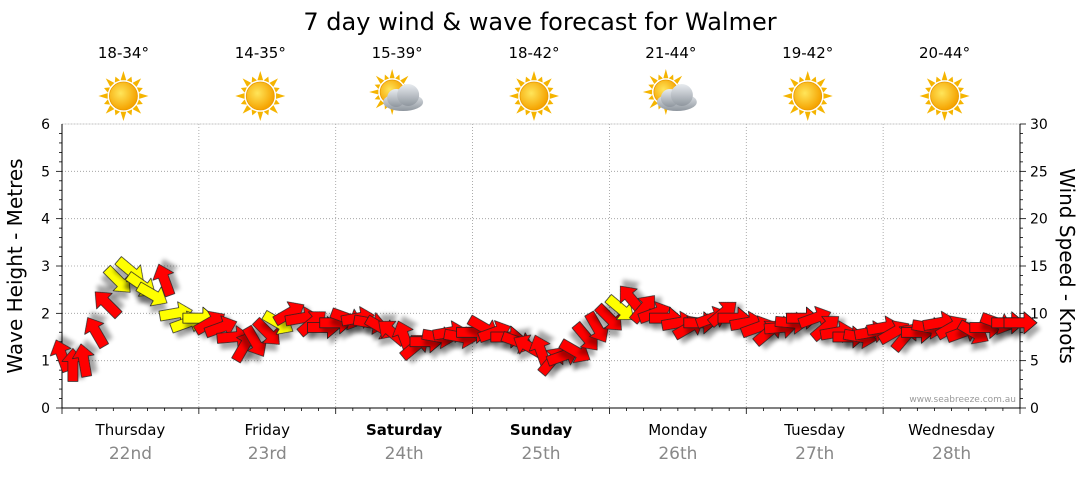 This screenshot has width=1080, height=479. Describe the element at coordinates (944, 53) in the screenshot. I see `day-temperature: 20-44°` at that location.